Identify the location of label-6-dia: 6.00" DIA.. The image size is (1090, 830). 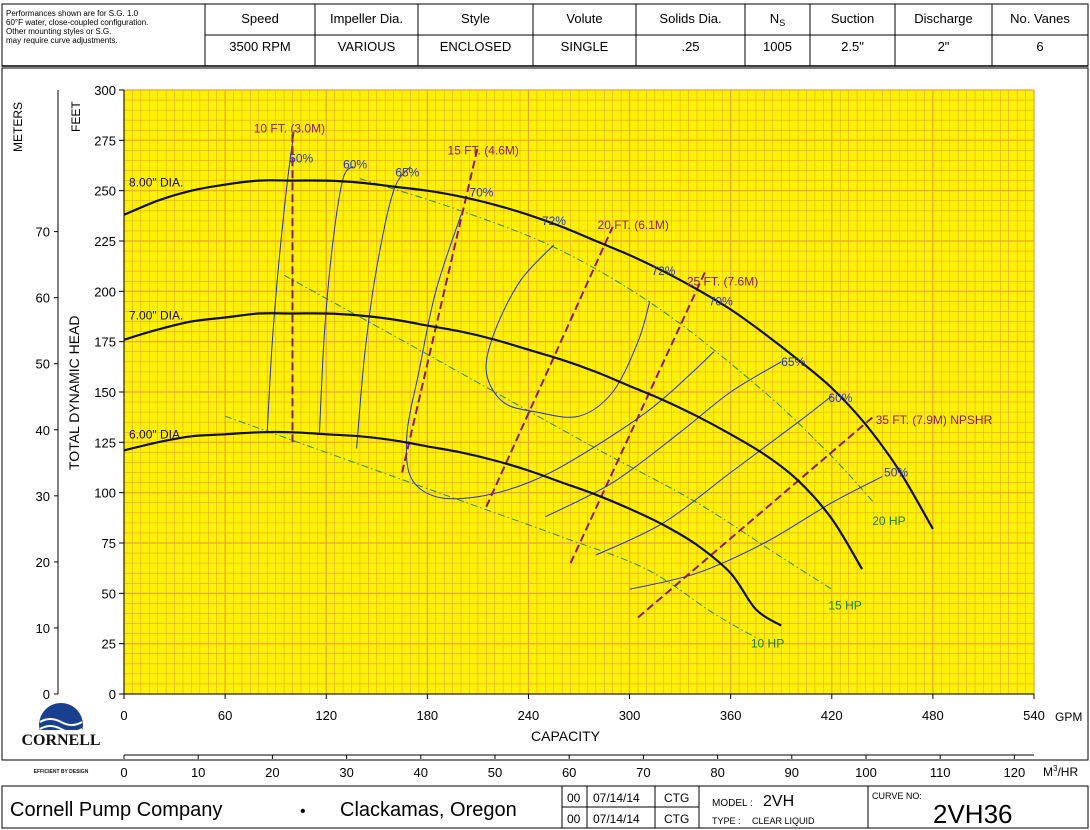
(156, 434).